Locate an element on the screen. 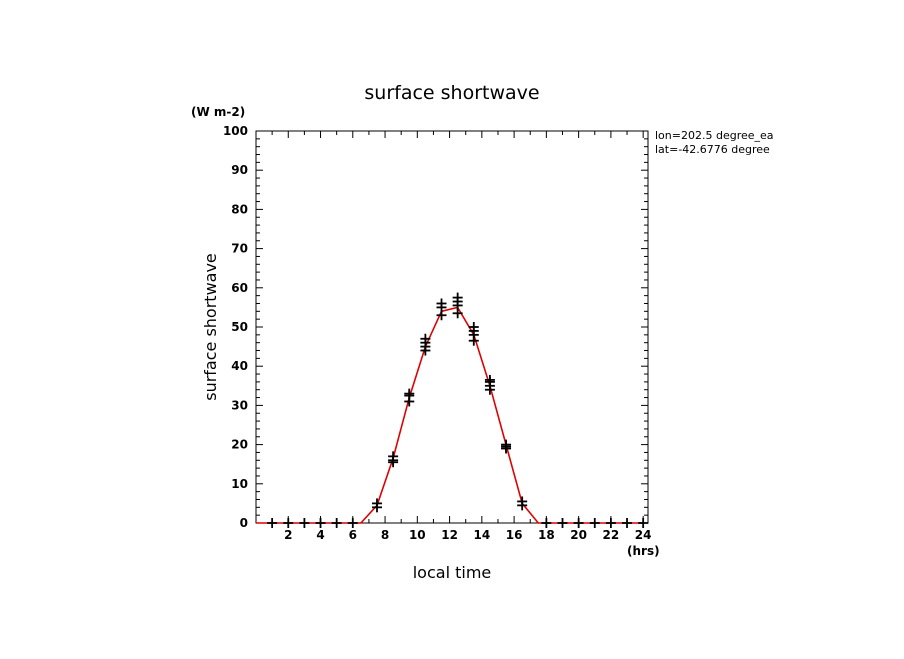 The image size is (904, 659). chart-title: surface shortwave is located at coordinates (451, 93).